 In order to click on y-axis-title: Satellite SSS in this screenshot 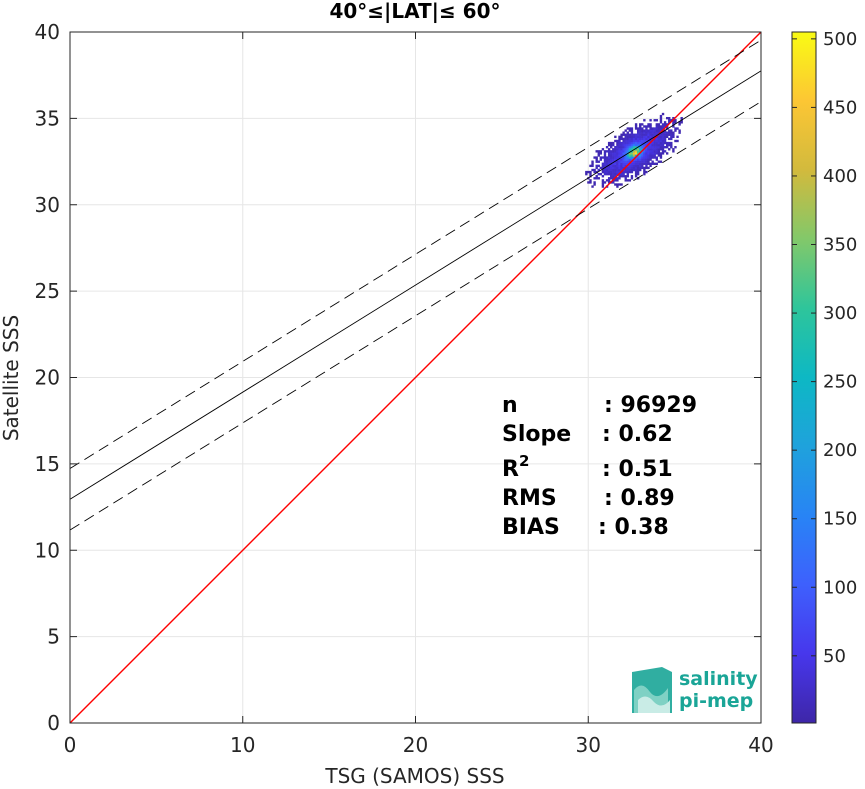, I will do `click(11, 378)`.